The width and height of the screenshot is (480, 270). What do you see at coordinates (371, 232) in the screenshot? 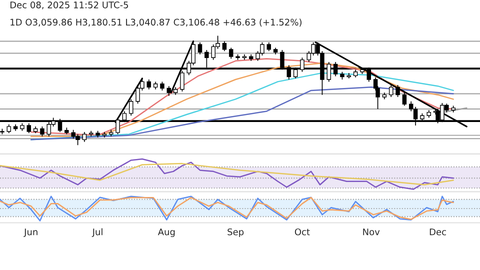
I see `x-tick-label: Nov` at bounding box center [371, 232].